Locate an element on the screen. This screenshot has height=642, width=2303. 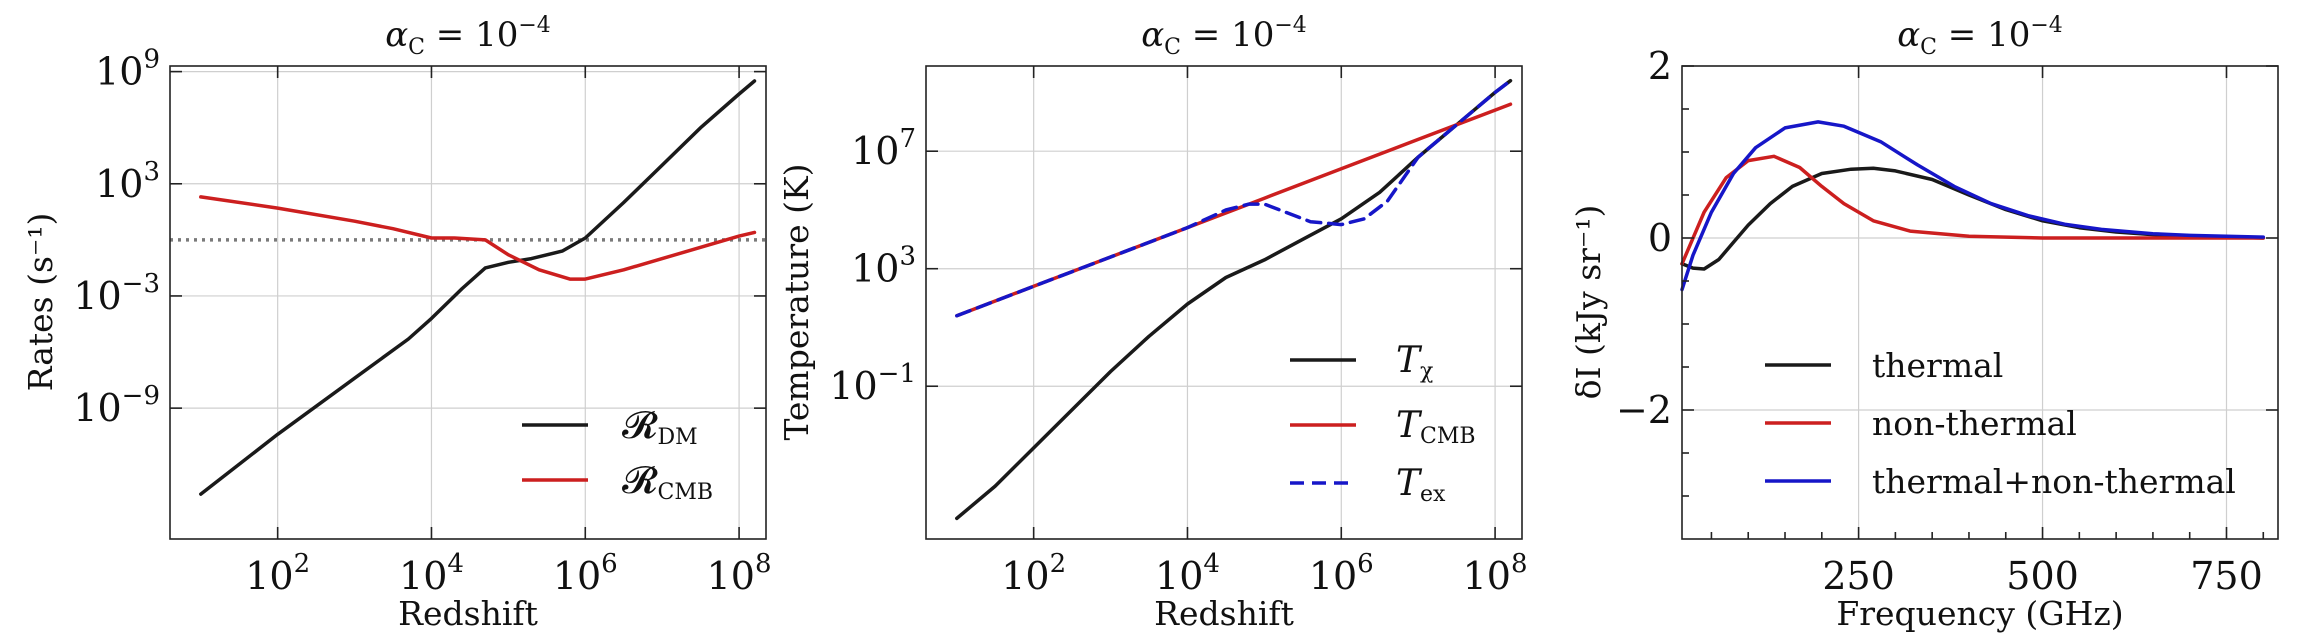
series-line-r-cmb is located at coordinates (478, 238).